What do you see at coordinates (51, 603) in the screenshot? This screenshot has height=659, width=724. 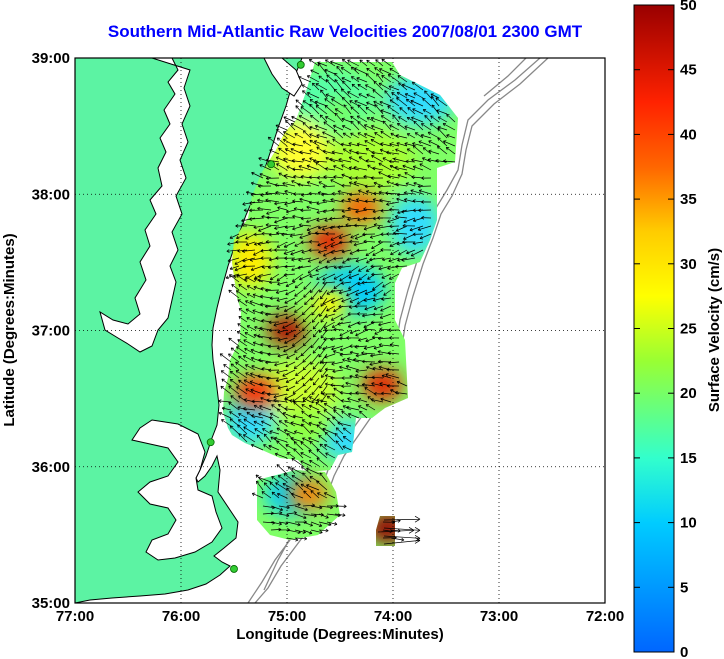 I see `y-tick-label: 35:00` at bounding box center [51, 603].